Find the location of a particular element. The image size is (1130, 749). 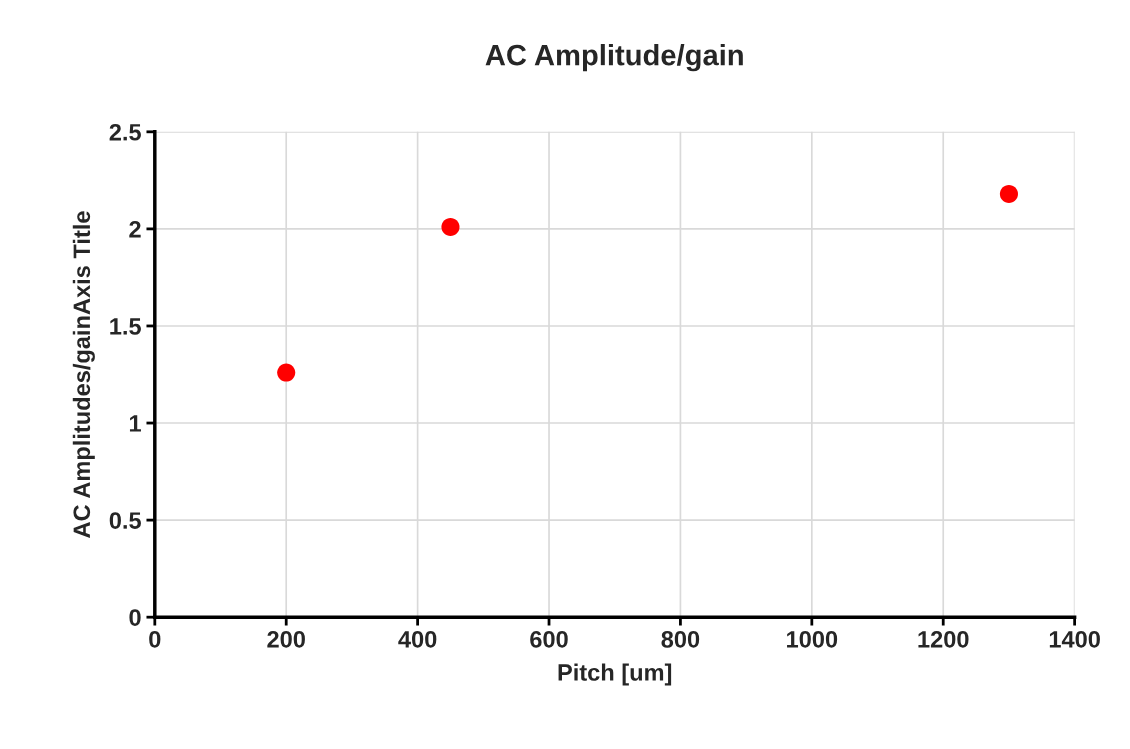

y-tick-label: 0 is located at coordinates (135, 617).